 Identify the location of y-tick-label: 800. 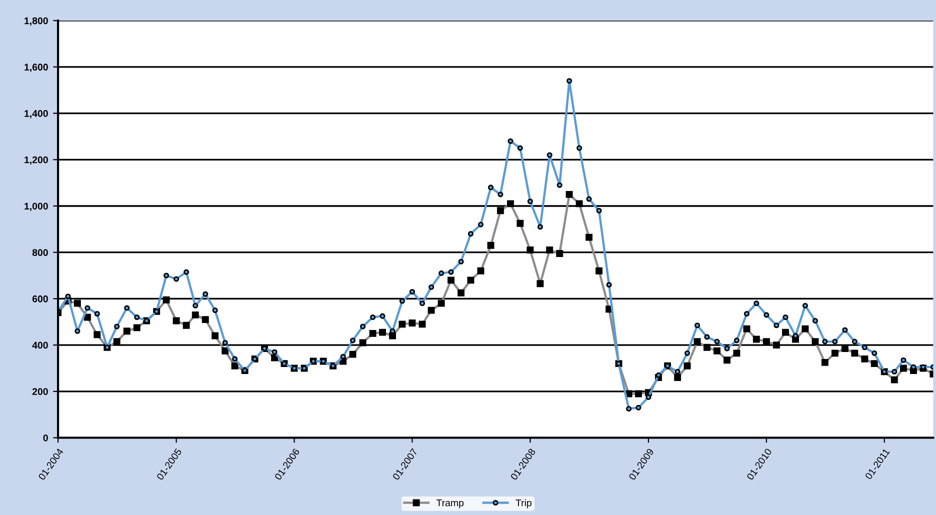
(40, 252).